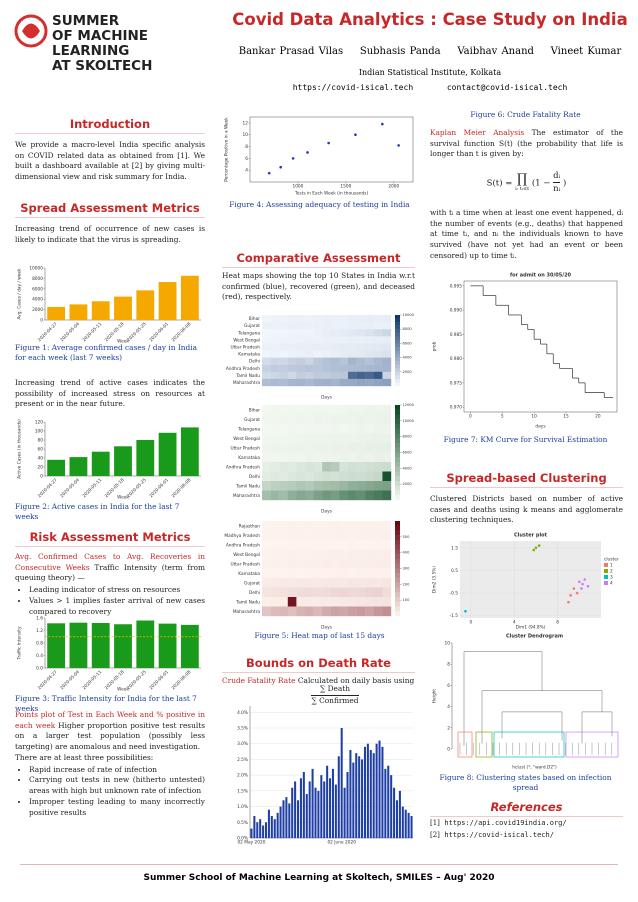 The width and height of the screenshot is (638, 902). What do you see at coordinates (319, 864) in the screenshot?
I see `footer-rule` at bounding box center [319, 864].